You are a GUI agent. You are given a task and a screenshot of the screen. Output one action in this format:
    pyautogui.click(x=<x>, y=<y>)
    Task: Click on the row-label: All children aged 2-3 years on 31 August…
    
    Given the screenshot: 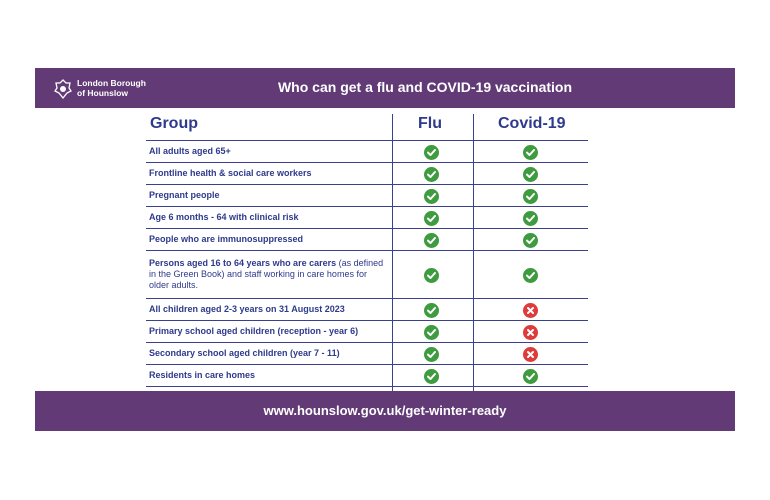 What is the action you would take?
    pyautogui.click(x=269, y=309)
    